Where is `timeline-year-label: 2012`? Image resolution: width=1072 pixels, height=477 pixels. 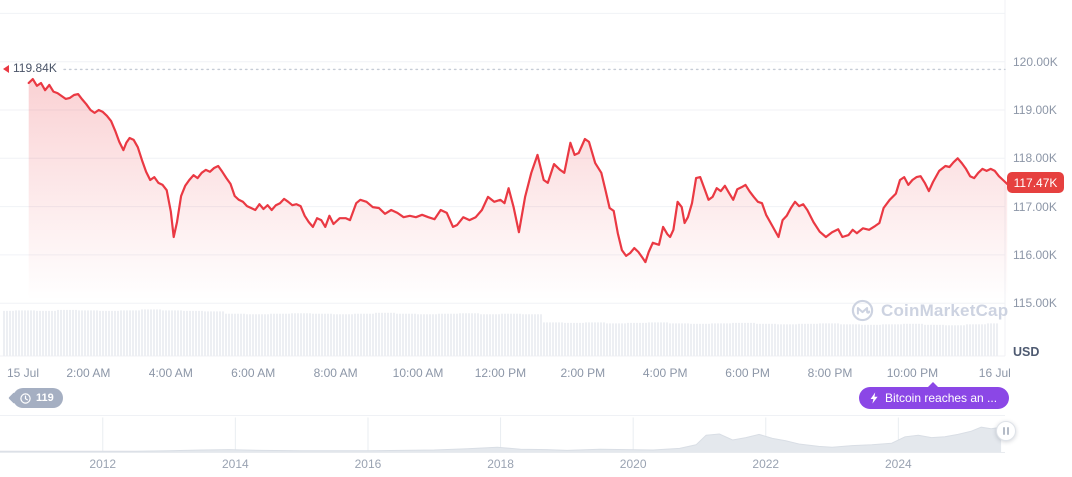
timeline-year-label: 2012 is located at coordinates (103, 464).